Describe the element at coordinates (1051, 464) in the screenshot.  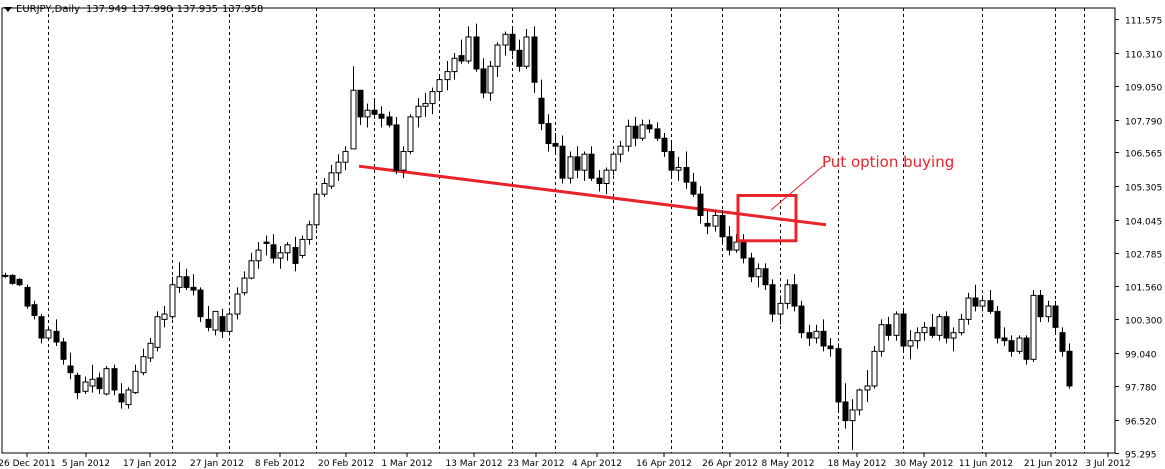
I see `x-tick-label: 21 Jun 2012` at that location.